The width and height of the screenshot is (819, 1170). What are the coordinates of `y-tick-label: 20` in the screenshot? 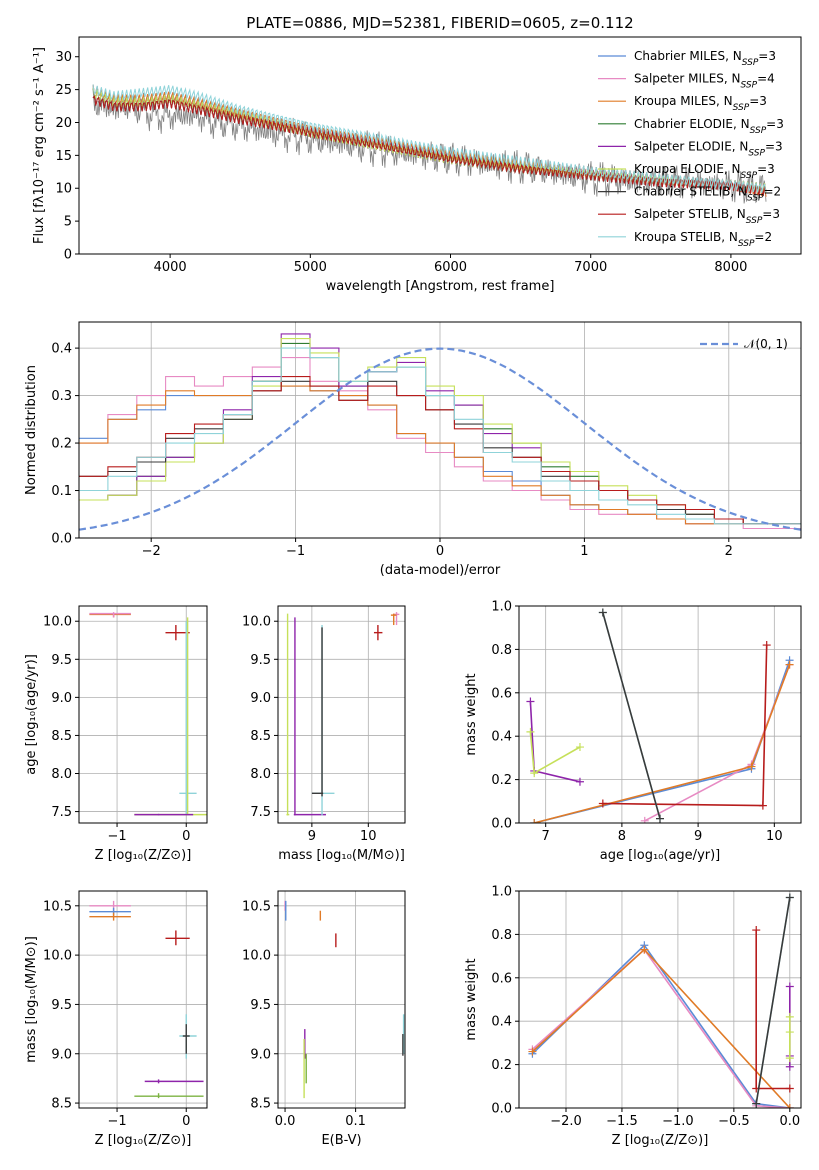 It's located at (63, 123).